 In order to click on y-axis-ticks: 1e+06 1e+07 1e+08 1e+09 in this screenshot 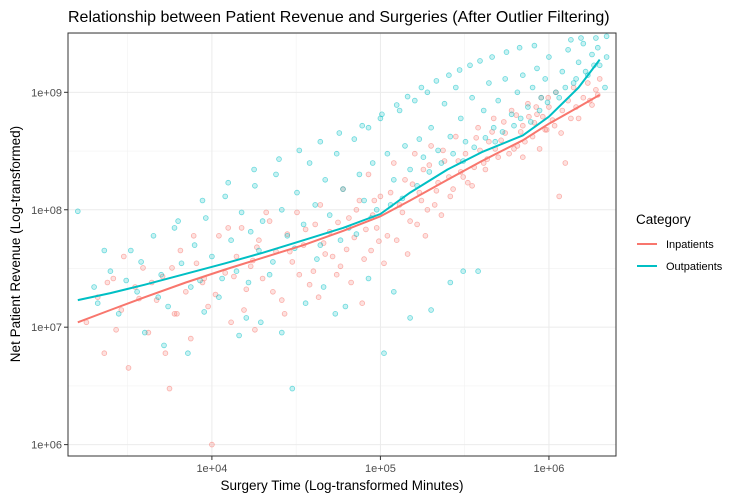, I will do `click(49, 269)`.